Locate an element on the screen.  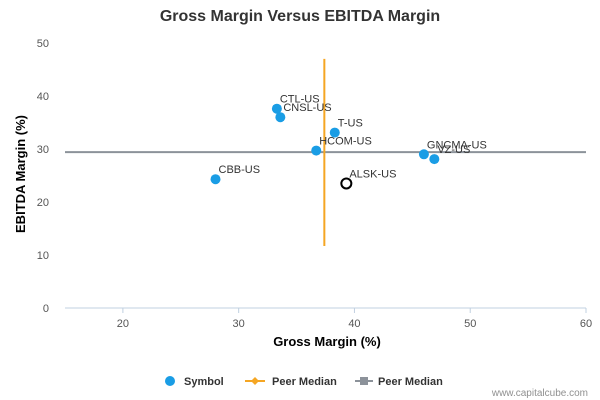
x-tick-label-60: 60 is located at coordinates (586, 324).